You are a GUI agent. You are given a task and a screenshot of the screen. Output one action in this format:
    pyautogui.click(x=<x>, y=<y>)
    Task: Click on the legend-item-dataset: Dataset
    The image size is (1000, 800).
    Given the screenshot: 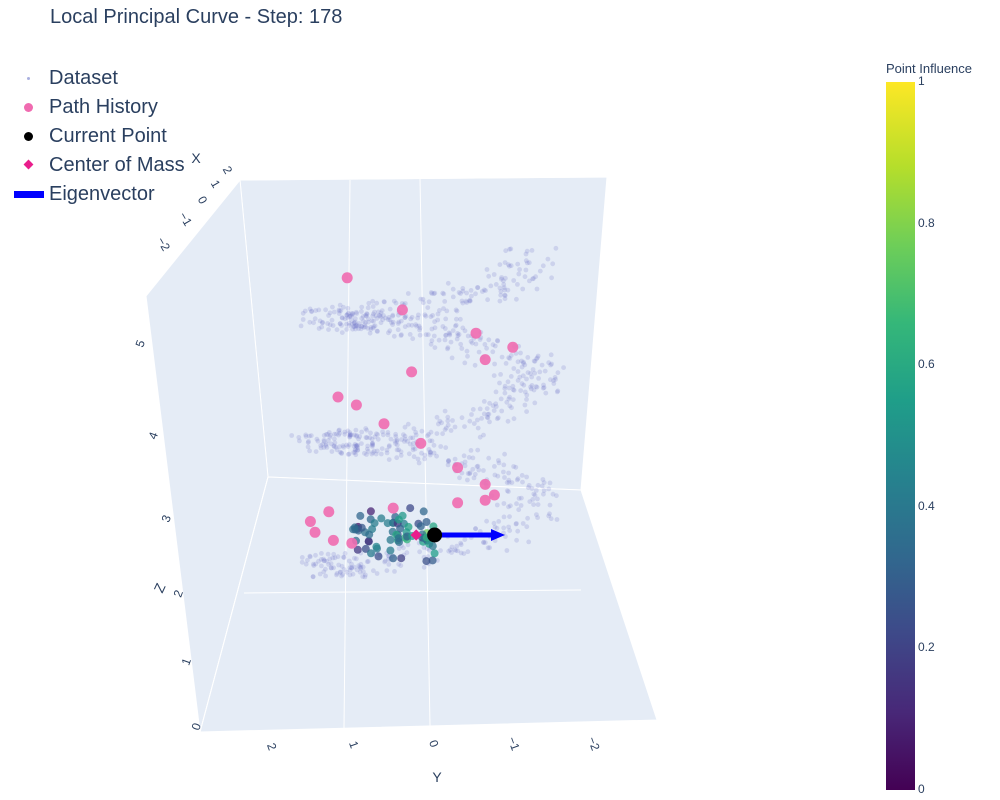 What is the action you would take?
    pyautogui.click(x=97, y=78)
    